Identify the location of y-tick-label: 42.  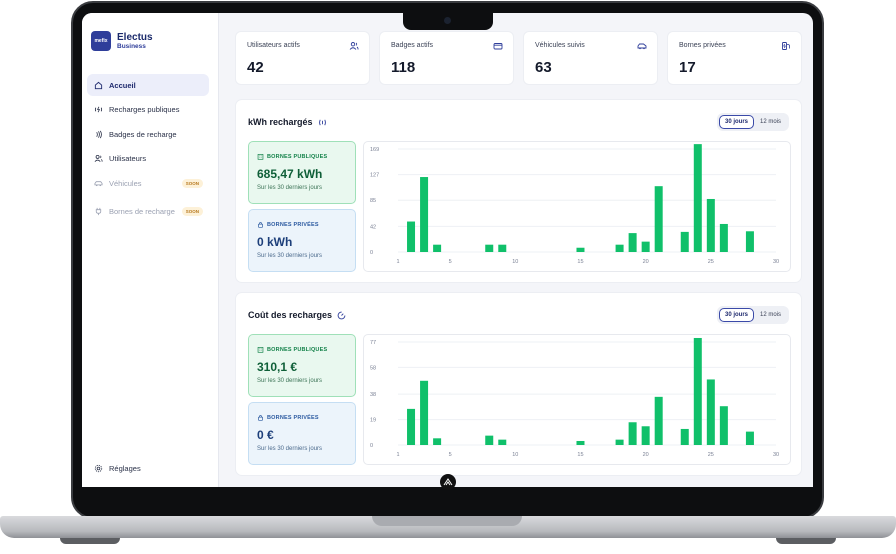
(373, 227).